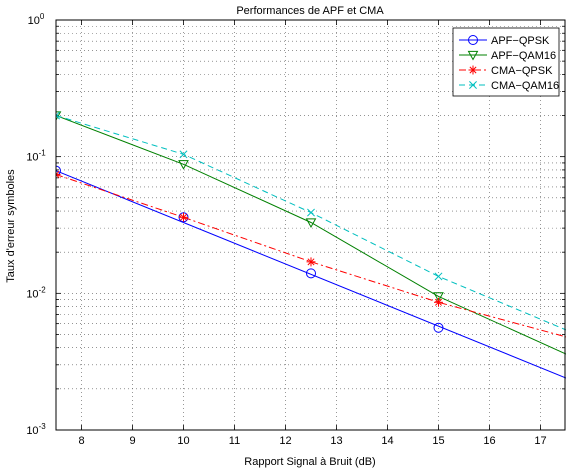 The image size is (566, 471). What do you see at coordinates (489, 441) in the screenshot?
I see `x-tick-label: 16` at bounding box center [489, 441].